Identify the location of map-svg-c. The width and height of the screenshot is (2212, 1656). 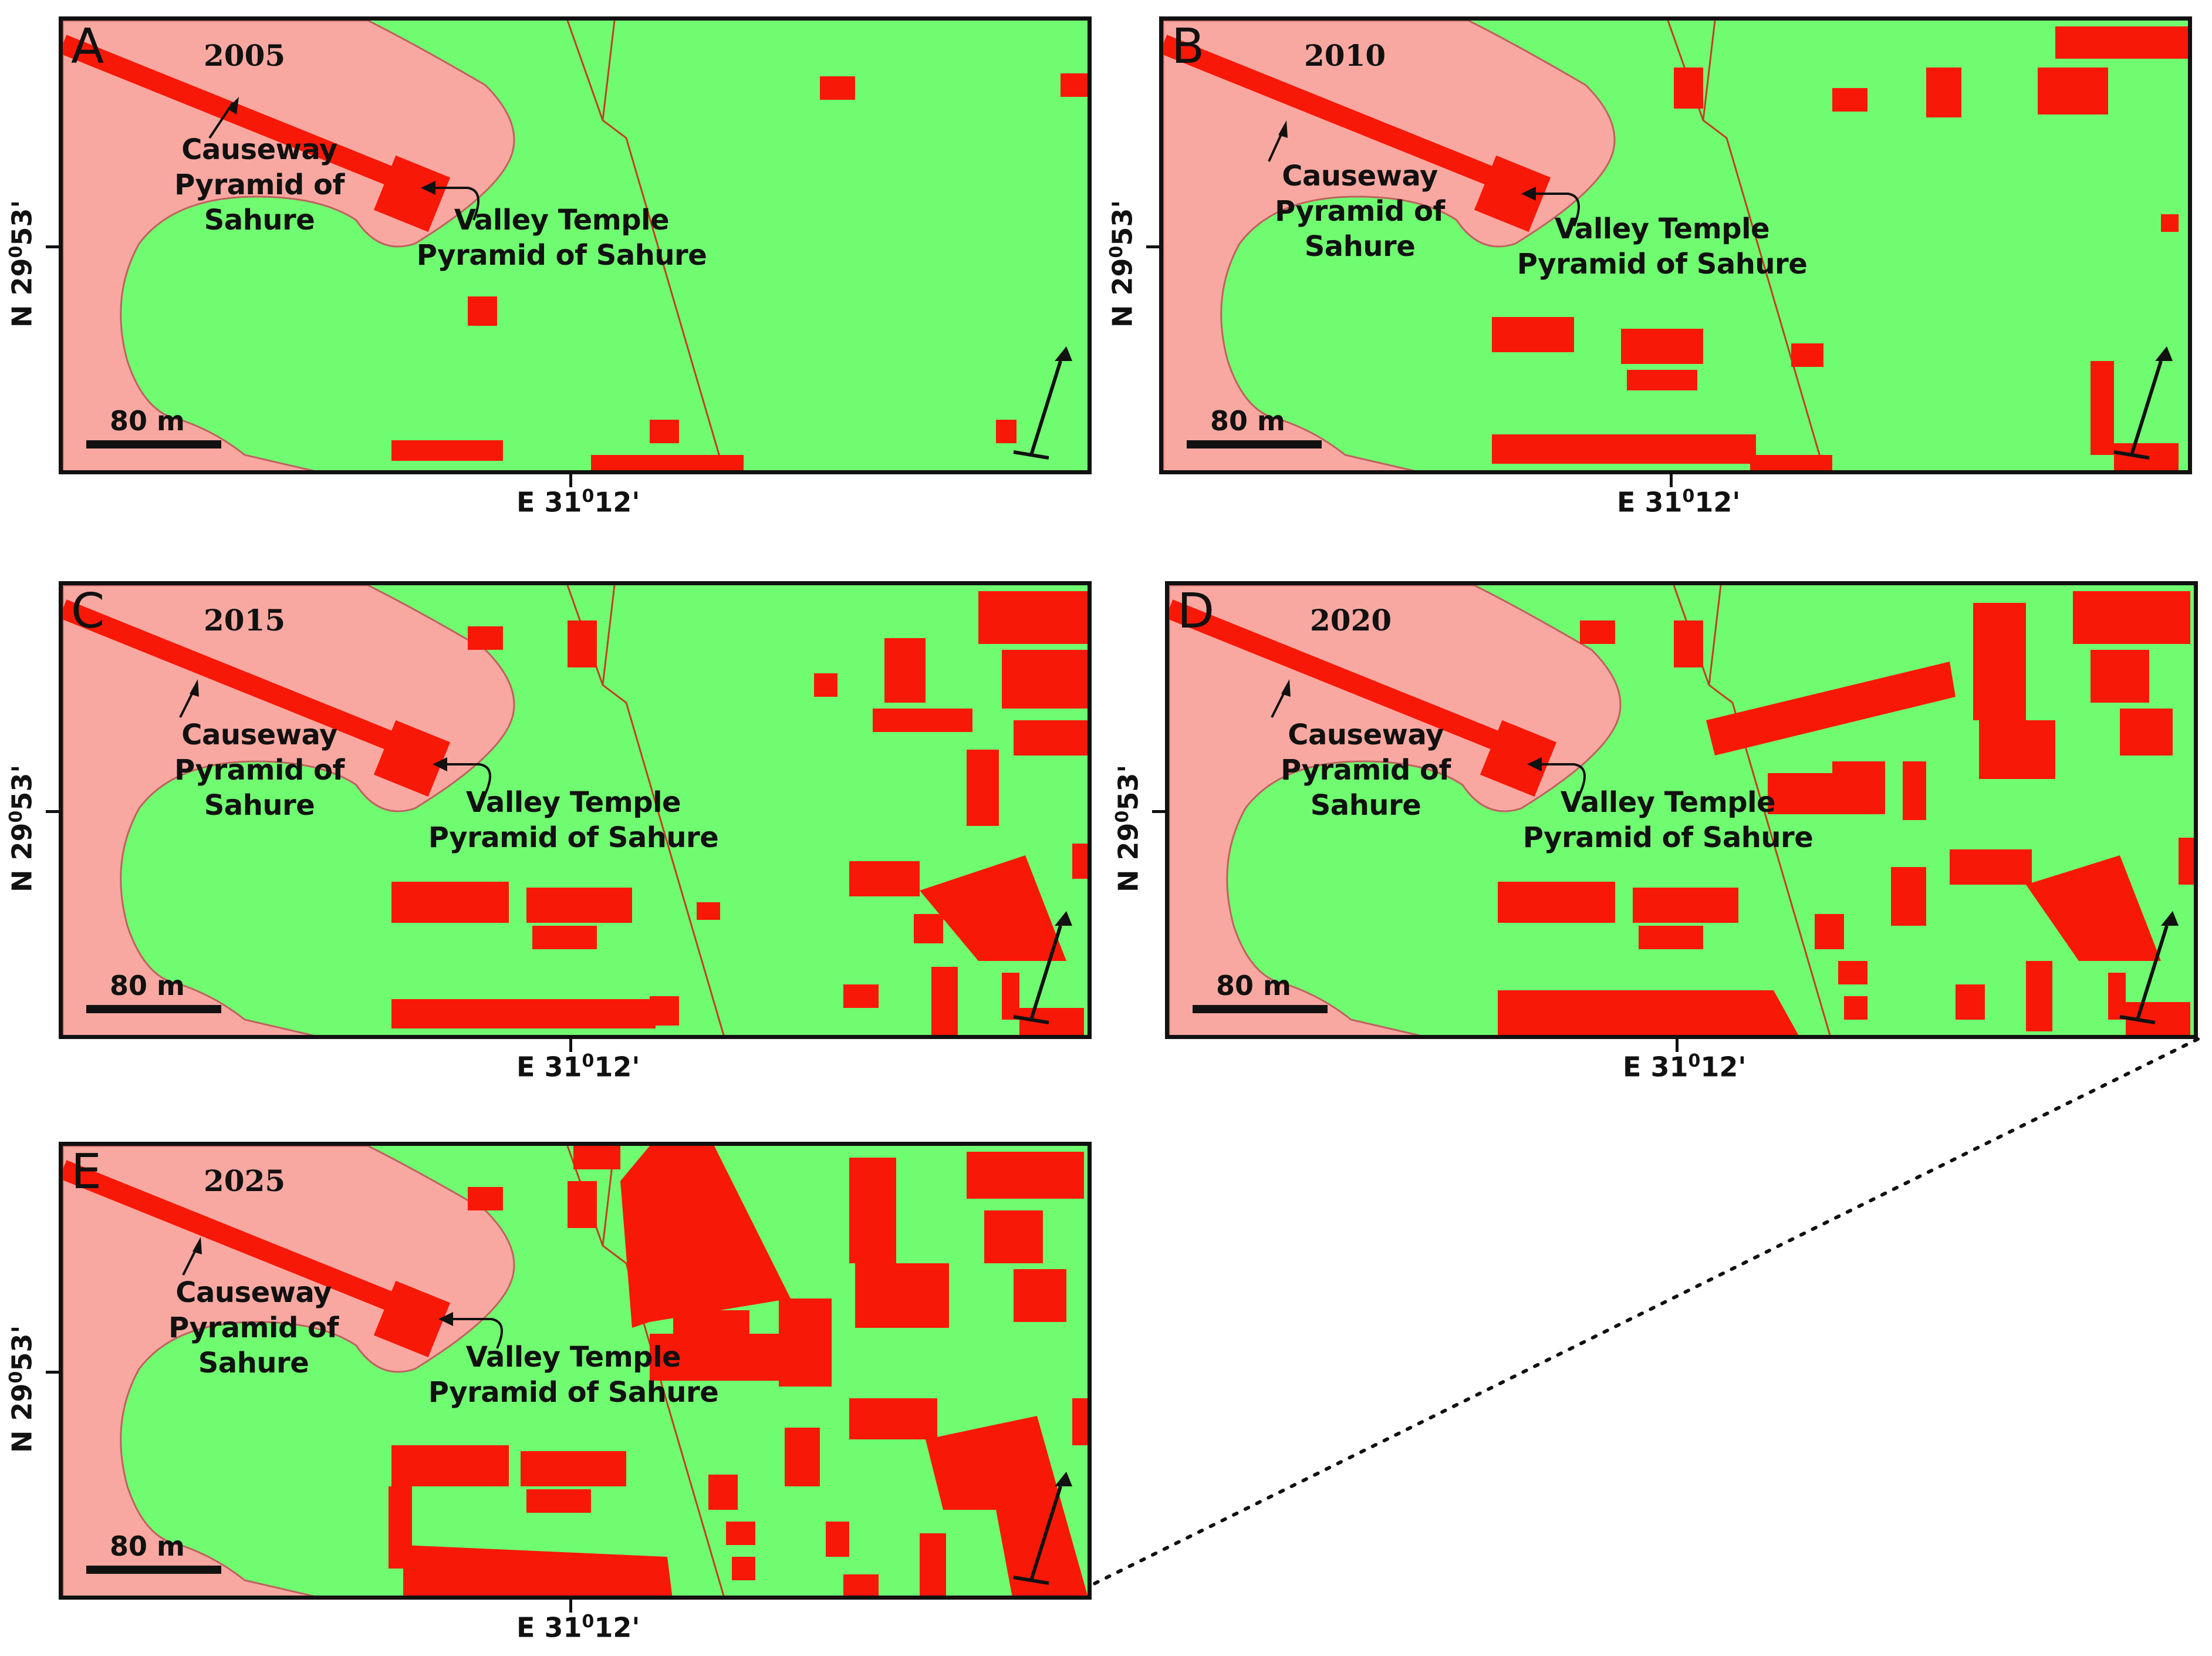
(575, 810).